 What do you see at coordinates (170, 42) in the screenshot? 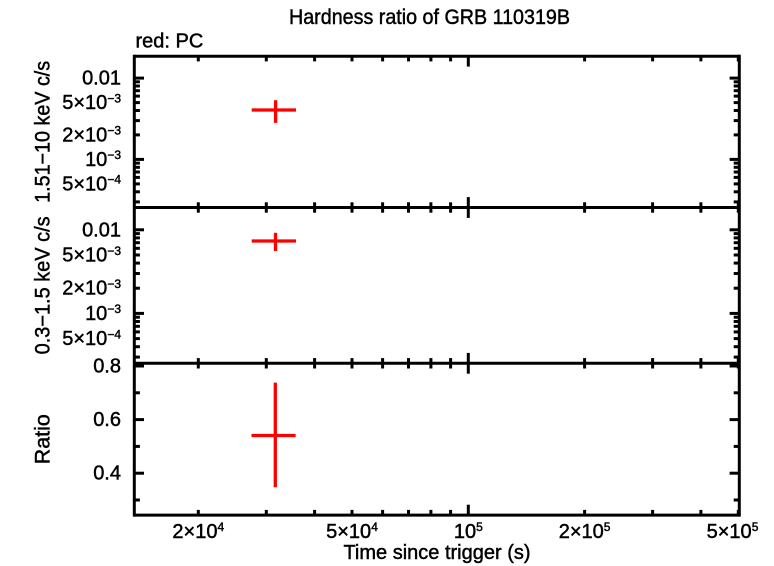
I see `svg-text: red: PC` at bounding box center [170, 42].